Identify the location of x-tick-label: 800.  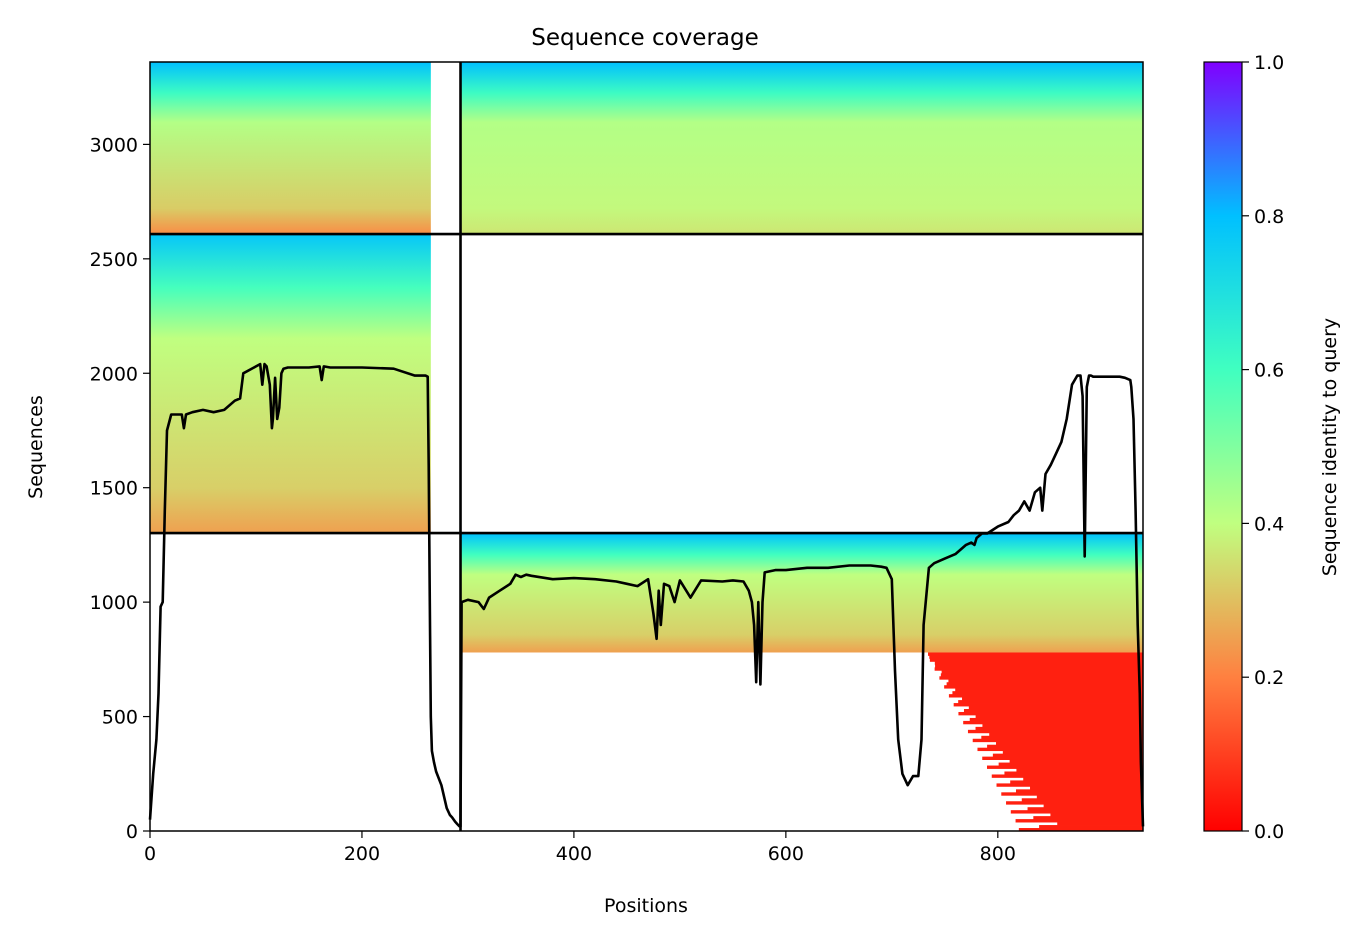
(998, 854).